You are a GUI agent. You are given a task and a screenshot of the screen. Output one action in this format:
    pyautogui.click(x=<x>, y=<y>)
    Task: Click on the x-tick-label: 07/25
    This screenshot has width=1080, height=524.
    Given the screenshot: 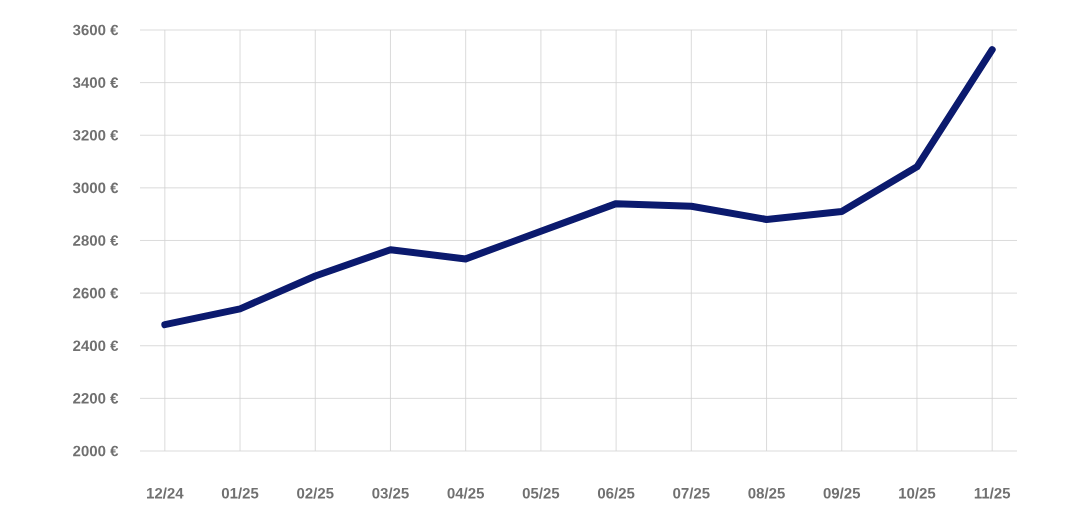 What is the action you would take?
    pyautogui.click(x=691, y=493)
    